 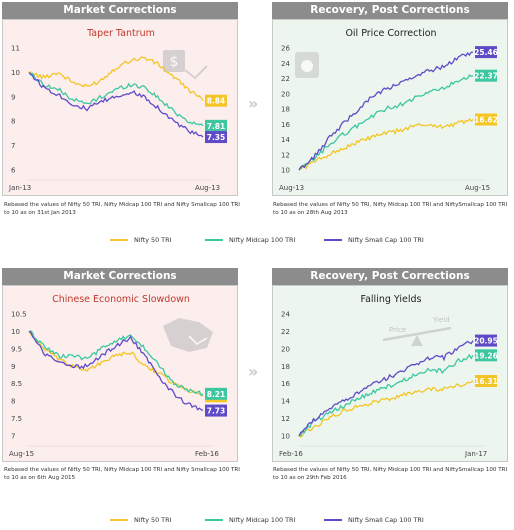 What do you see at coordinates (285, 315) in the screenshot?
I see `y-tick-label: 24` at bounding box center [285, 315].